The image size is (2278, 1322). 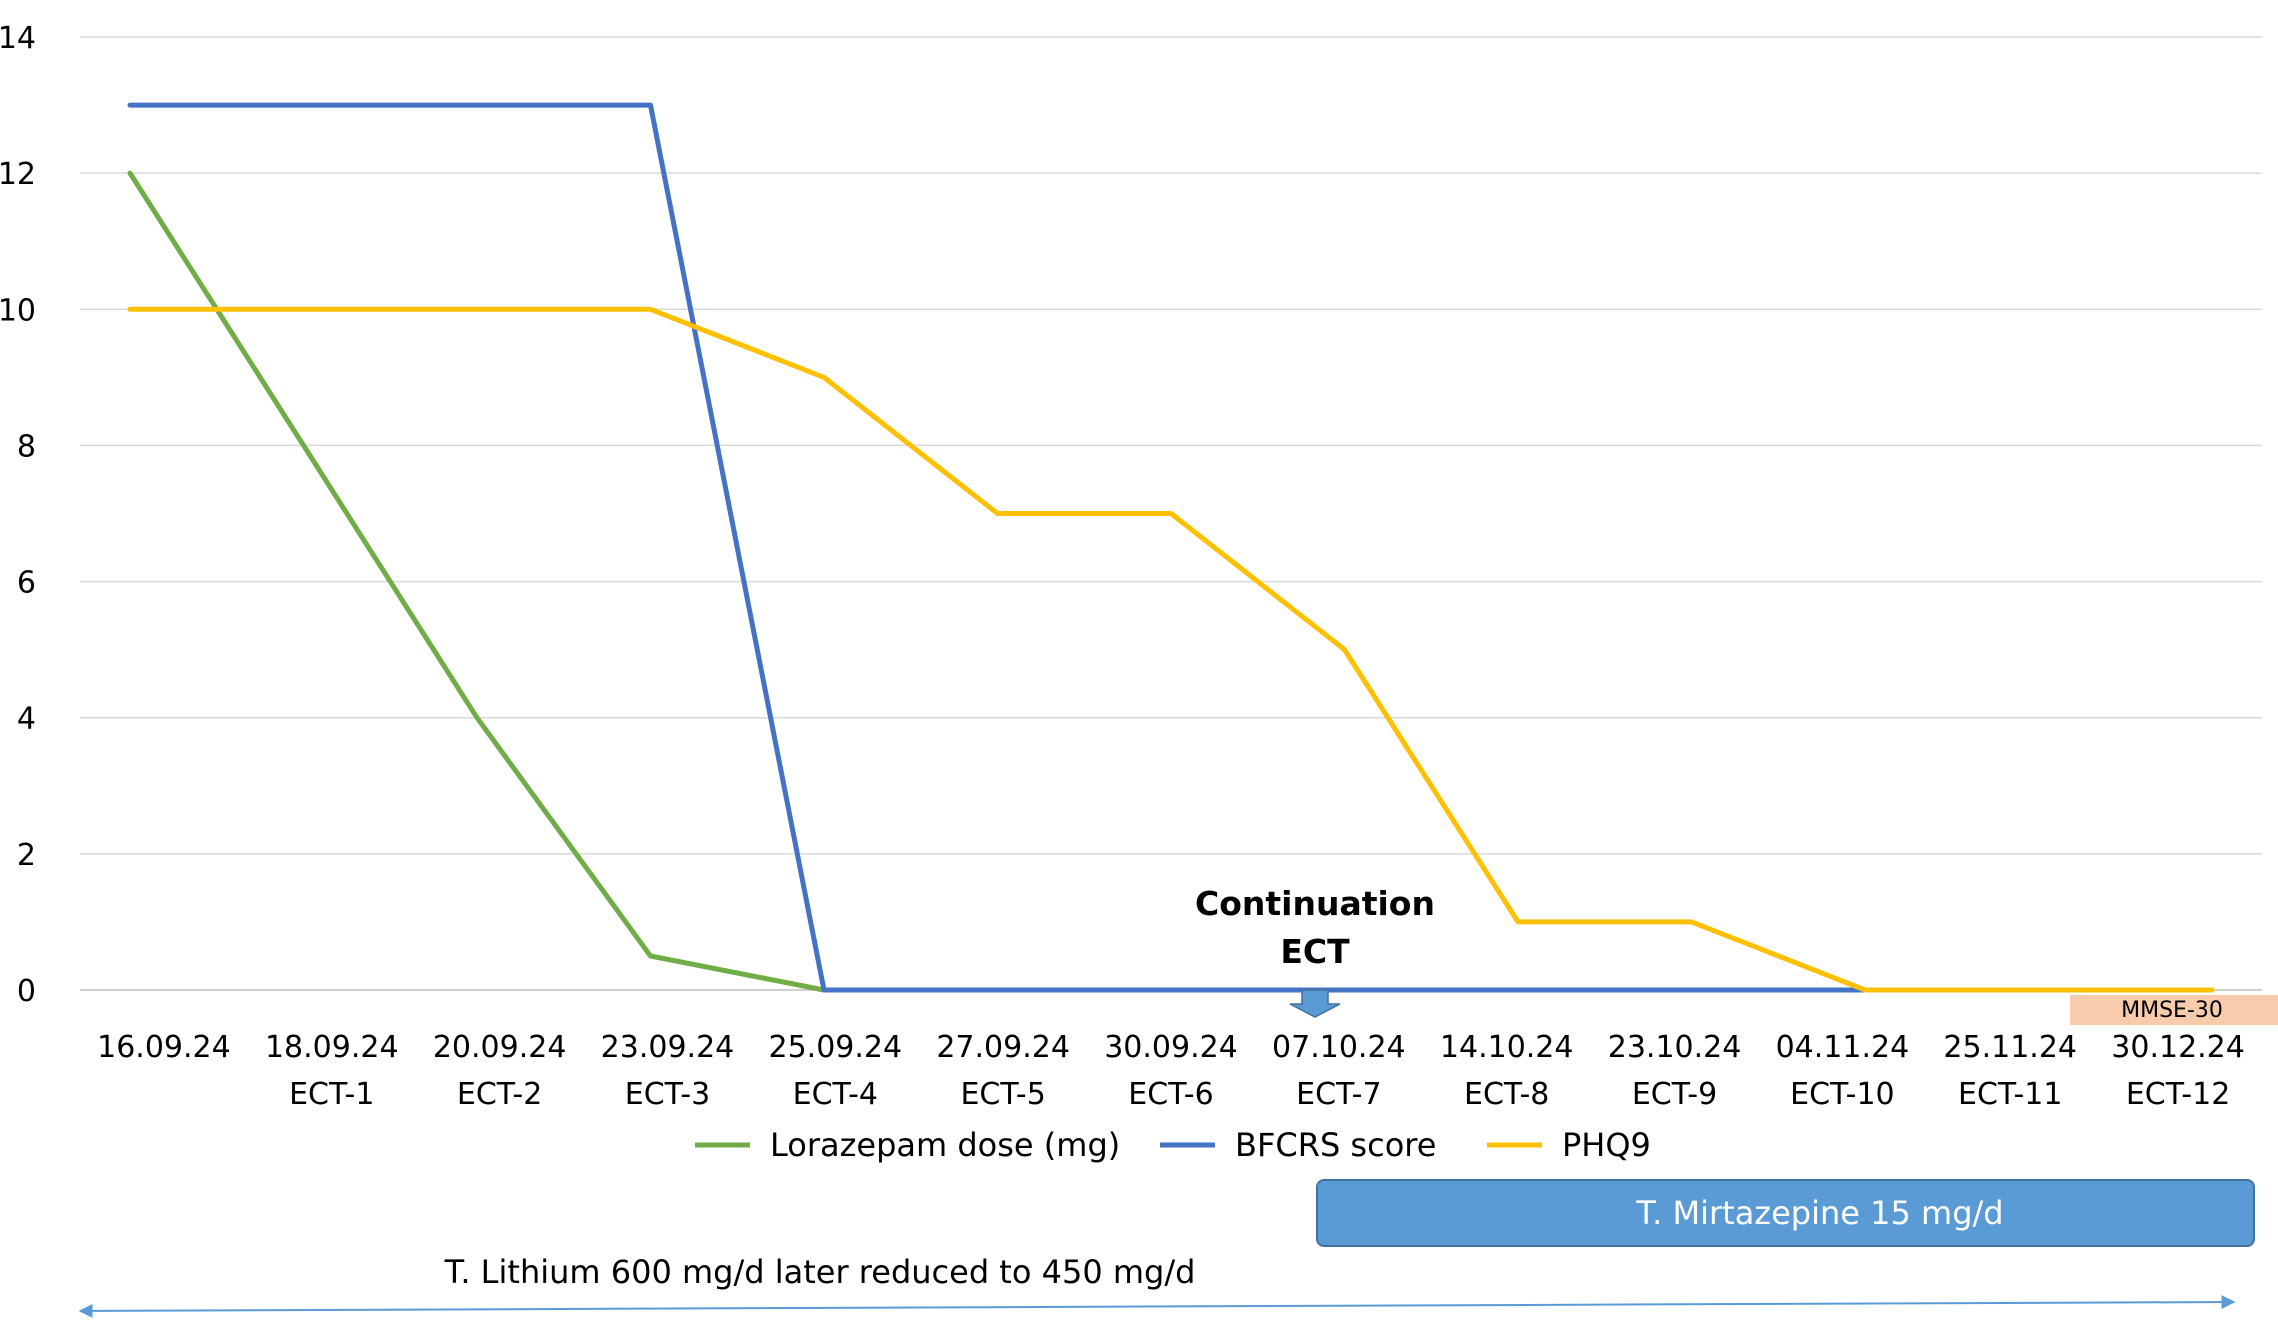 What do you see at coordinates (1003, 1047) in the screenshot?
I see `x-tick-label-date: 27.09.24` at bounding box center [1003, 1047].